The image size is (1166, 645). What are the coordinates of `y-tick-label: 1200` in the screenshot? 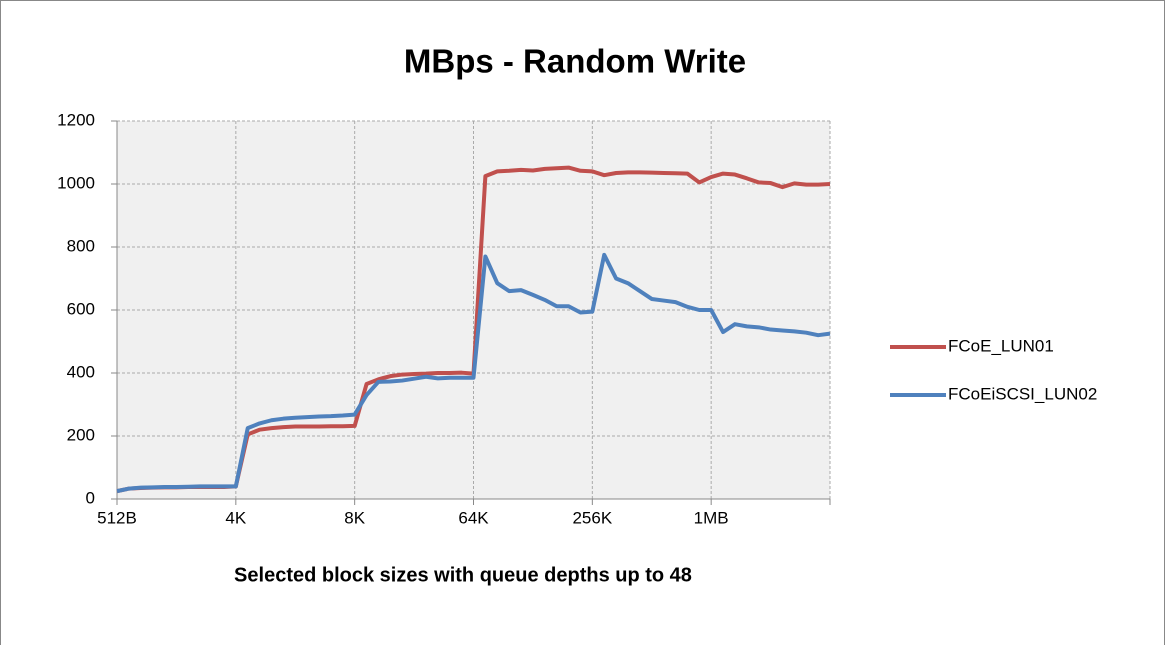 It's located at (76, 119).